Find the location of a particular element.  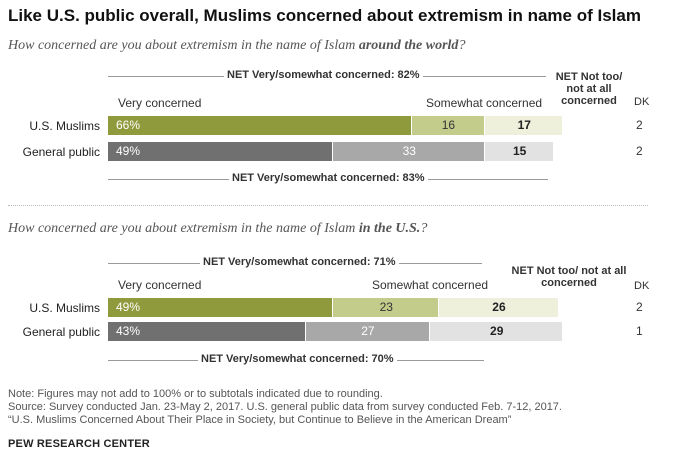

bar-label-muslims-very: 66% is located at coordinates (128, 125).